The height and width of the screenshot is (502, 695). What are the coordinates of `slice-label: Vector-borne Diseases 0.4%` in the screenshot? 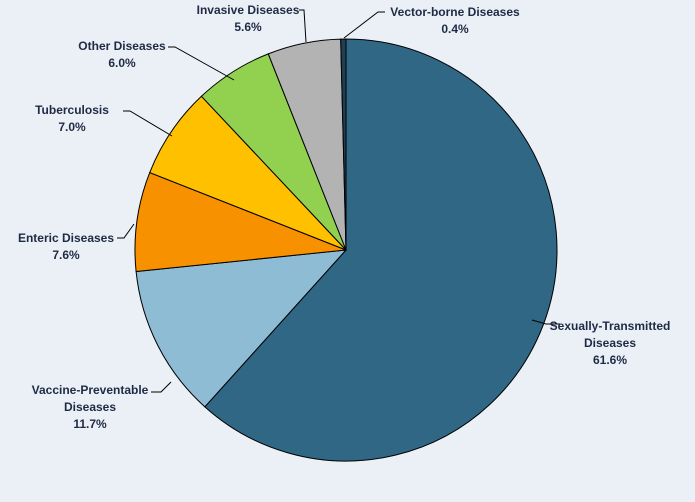 It's located at (455, 20).